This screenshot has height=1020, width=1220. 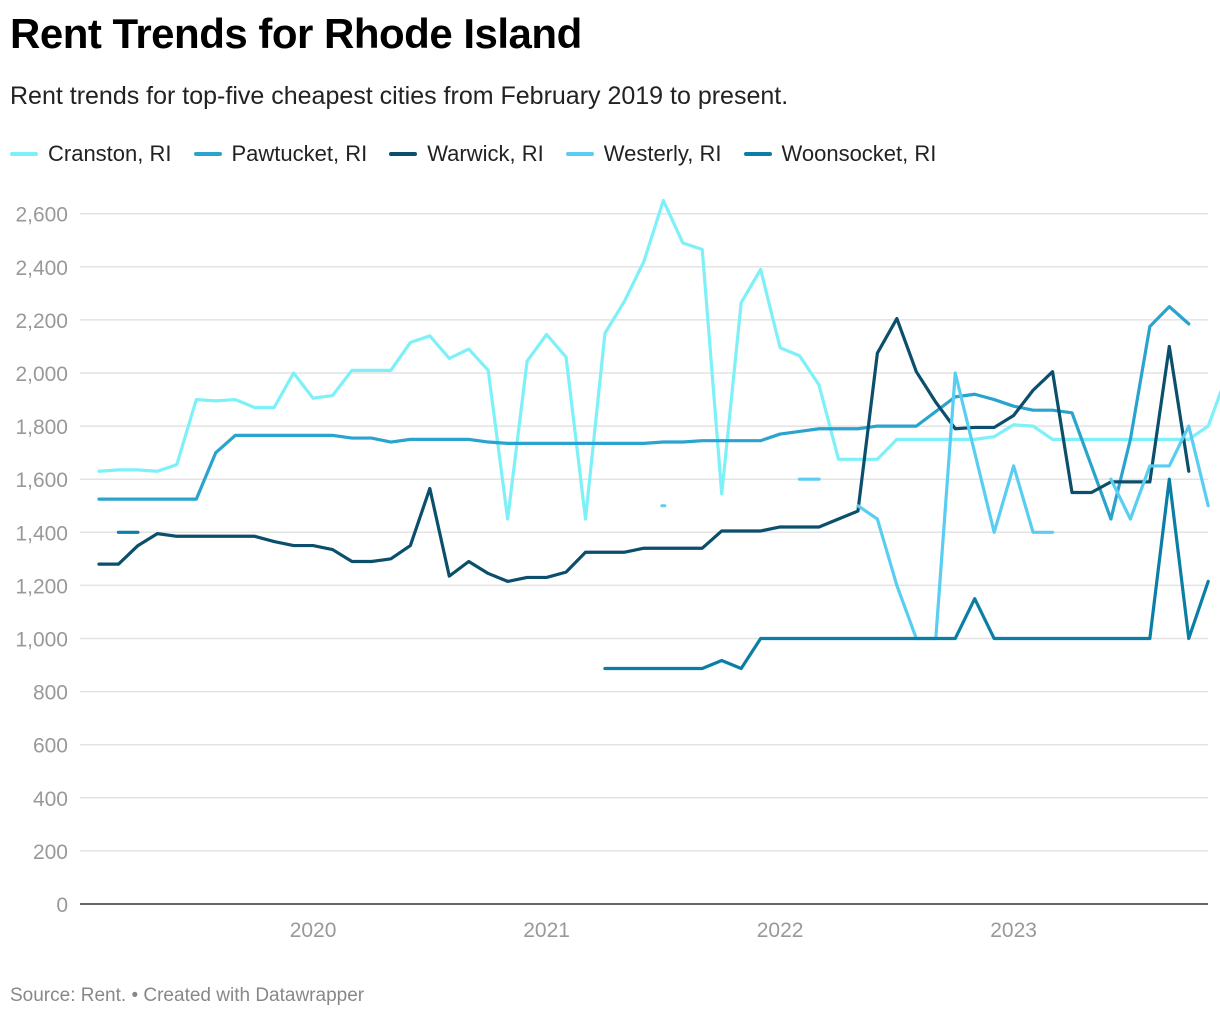 I want to click on x-tick-label: 2023, so click(x=1013, y=930).